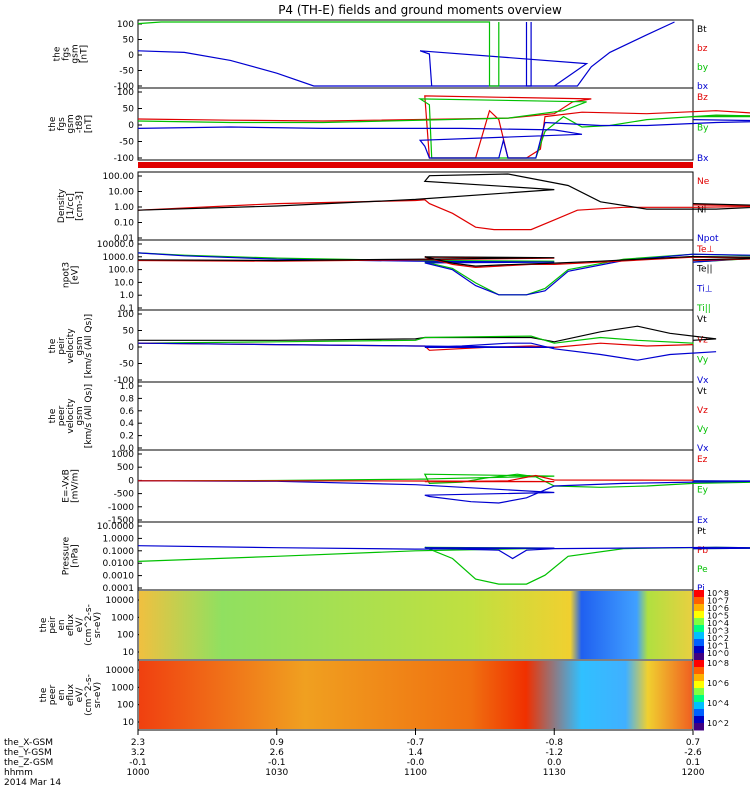 The image size is (750, 800). Describe the element at coordinates (124, 495) in the screenshot. I see `y-tick-label: -500` at that location.